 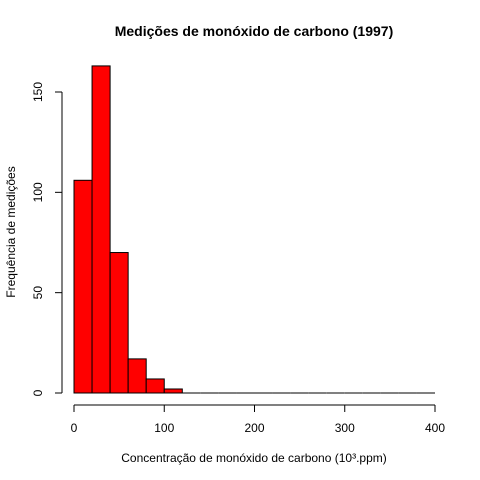 I want to click on x-axis: 0 100 200 300 400, so click(x=258, y=419).